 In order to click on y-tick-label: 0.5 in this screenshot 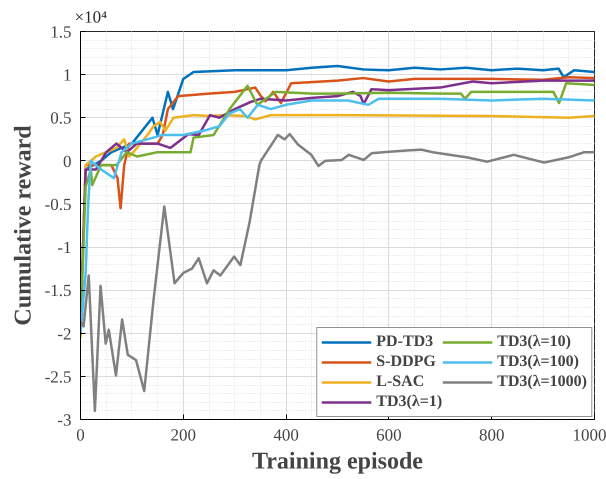, I will do `click(61, 118)`.